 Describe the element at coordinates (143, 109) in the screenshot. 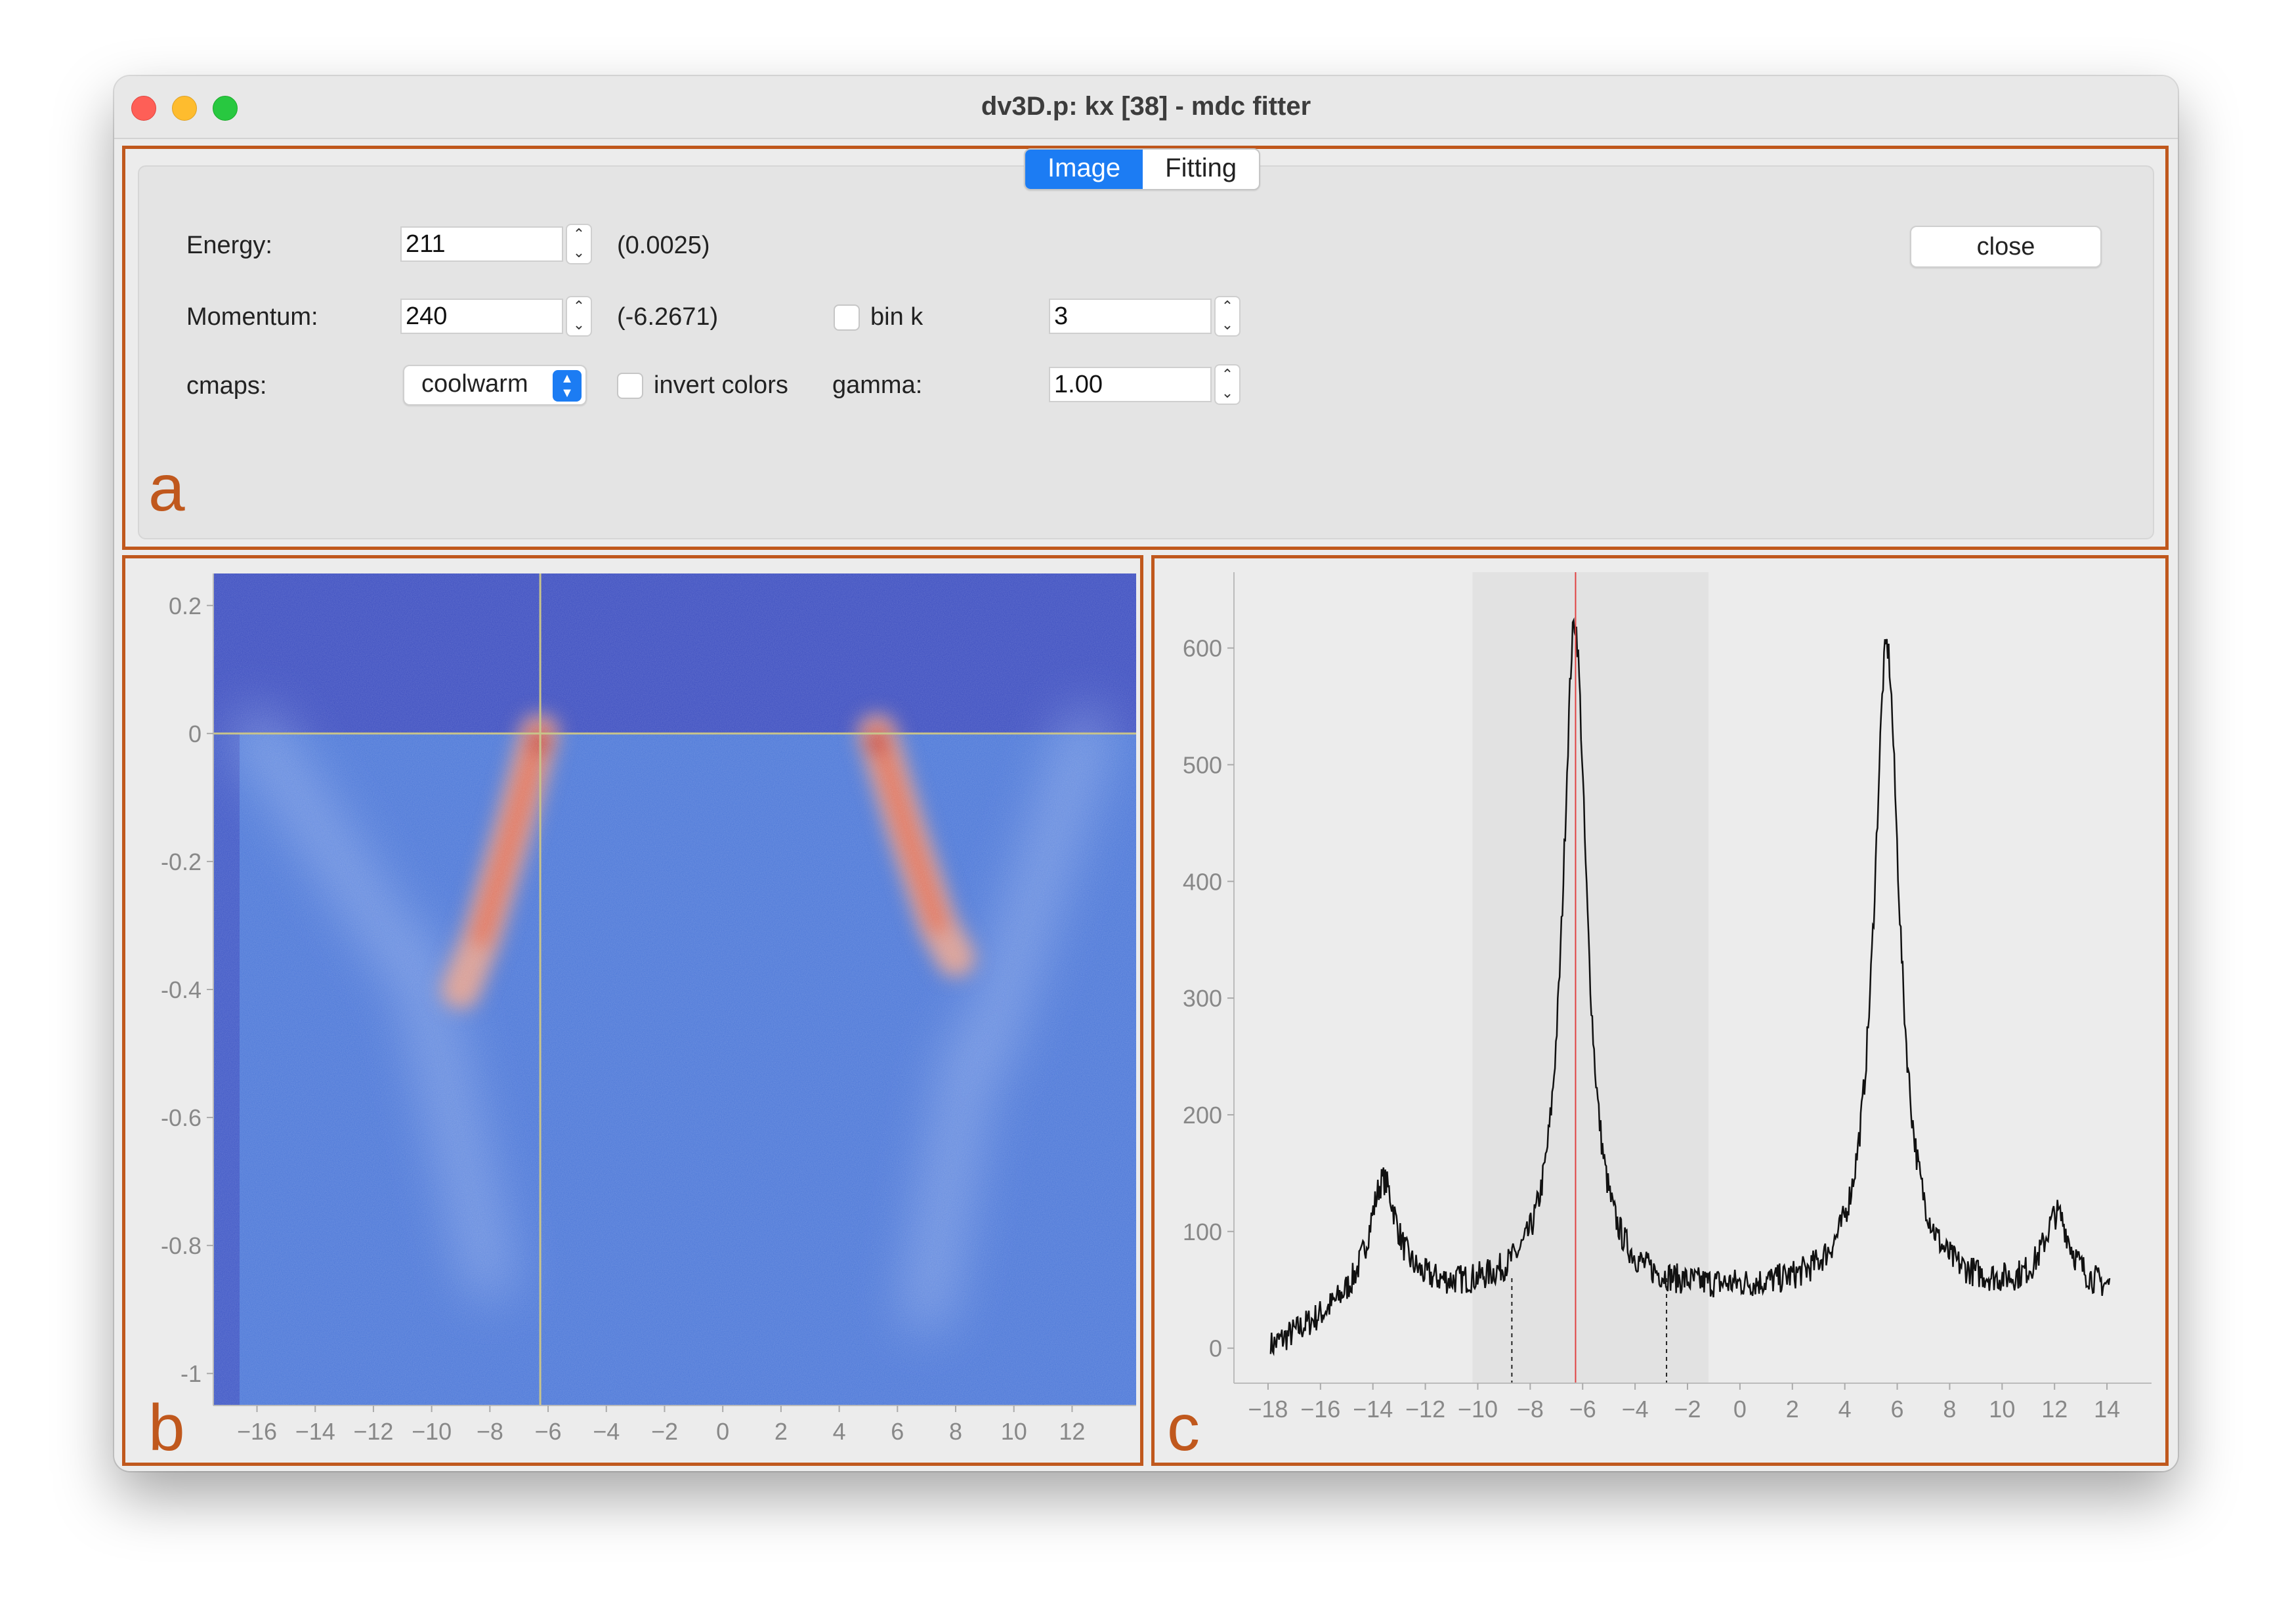

I see `close-window-button` at that location.